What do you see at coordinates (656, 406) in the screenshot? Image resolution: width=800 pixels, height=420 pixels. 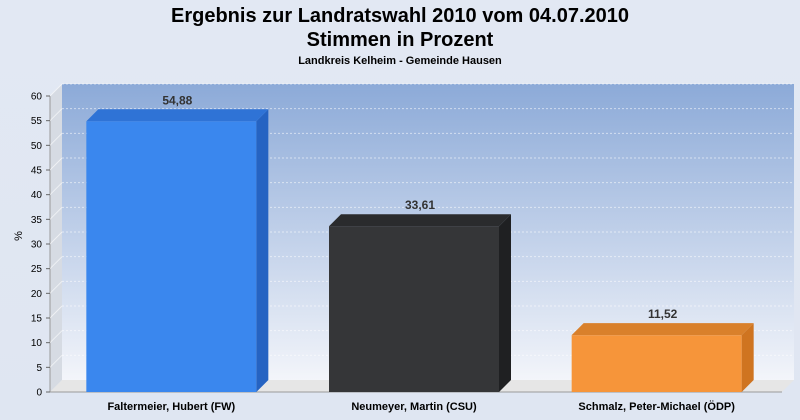 I see `x-tick-label: Schmalz, Peter-Michael (ÖDP)` at bounding box center [656, 406].